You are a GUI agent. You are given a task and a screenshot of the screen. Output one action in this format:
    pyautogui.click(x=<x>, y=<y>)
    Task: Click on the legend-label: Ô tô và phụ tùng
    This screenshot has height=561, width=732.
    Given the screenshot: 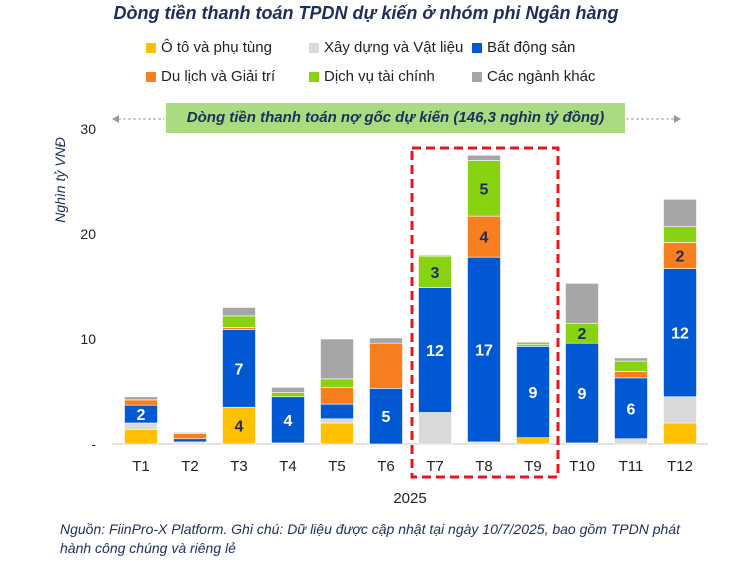 What is the action you would take?
    pyautogui.click(x=216, y=47)
    